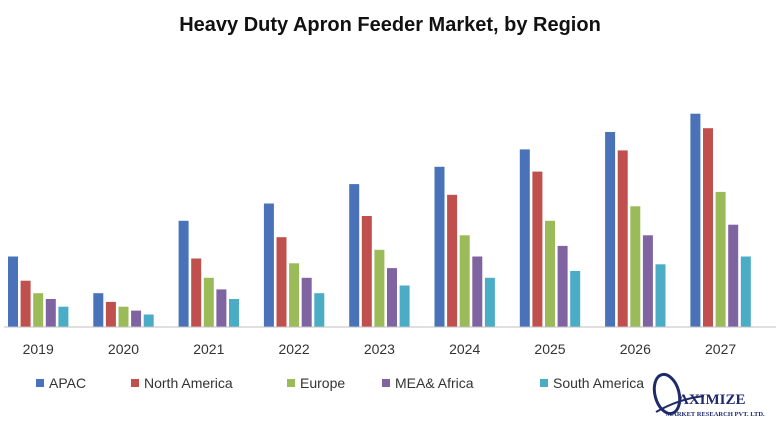 Image resolution: width=780 pixels, height=440 pixels. Describe the element at coordinates (544, 383) in the screenshot. I see `legend-swatch-south-america` at that location.